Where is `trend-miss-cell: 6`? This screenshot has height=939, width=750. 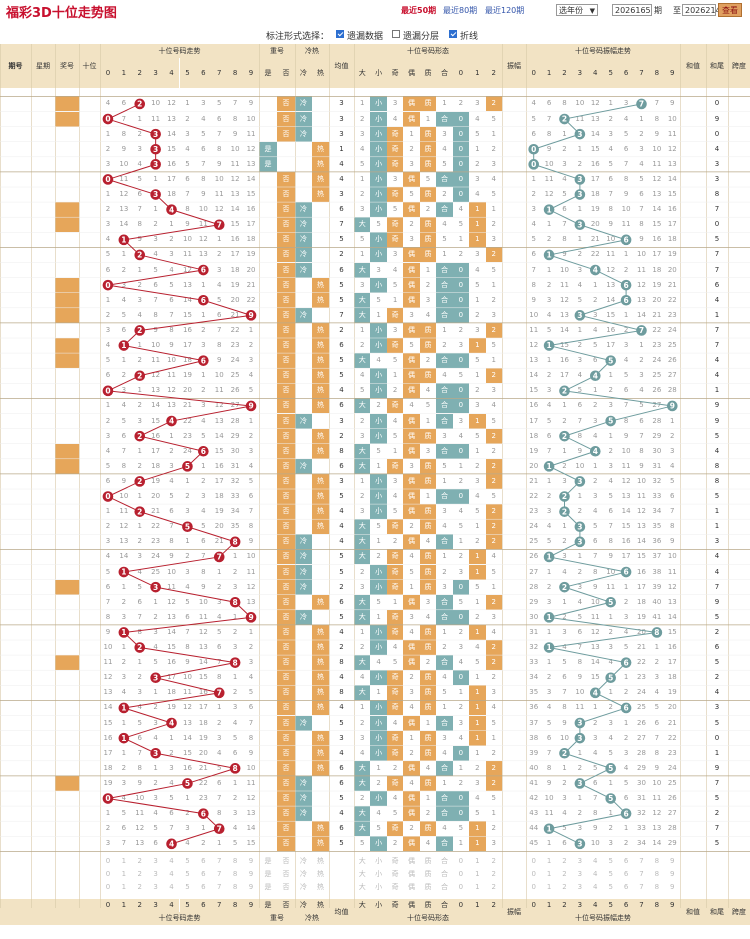
trend-miss-cell: 6 is located at coordinates (108, 375).